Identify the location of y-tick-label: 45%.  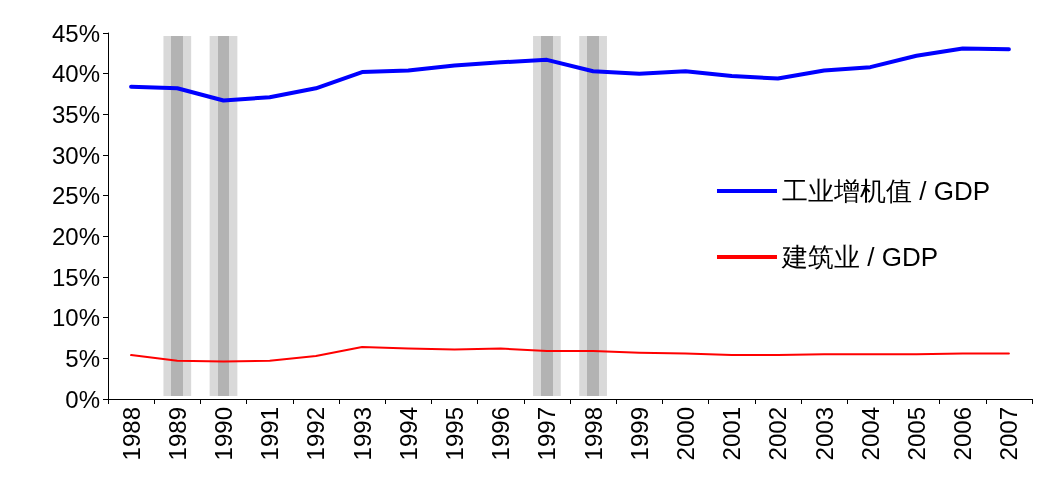
(75, 33).